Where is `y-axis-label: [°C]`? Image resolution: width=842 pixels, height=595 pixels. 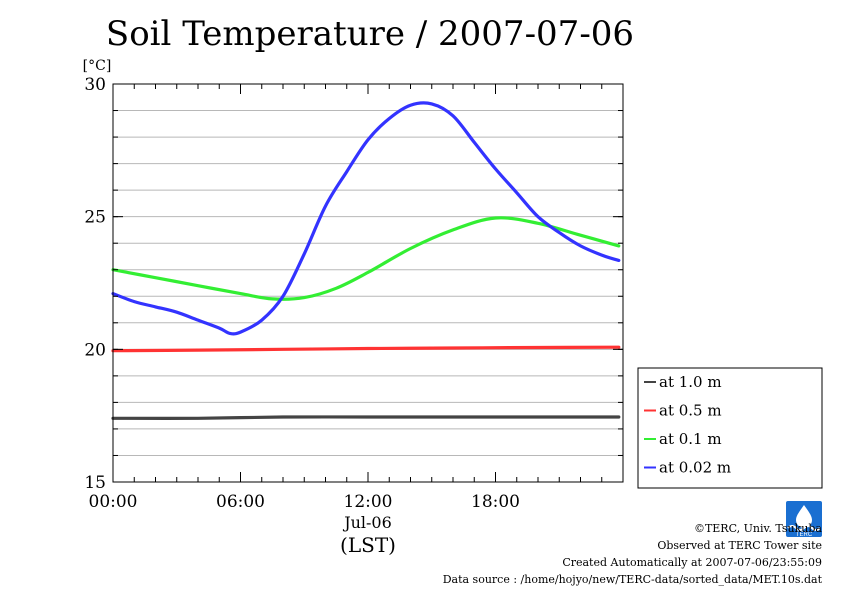
y-axis-label: [°C] is located at coordinates (97, 66).